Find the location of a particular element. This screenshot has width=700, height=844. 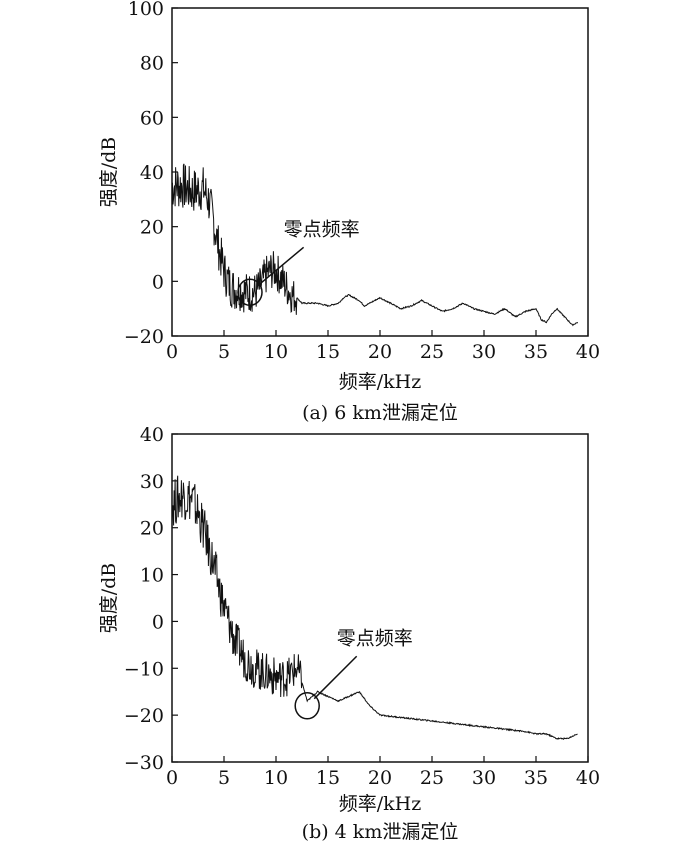

y-tick-label: −30 is located at coordinates (144, 763).